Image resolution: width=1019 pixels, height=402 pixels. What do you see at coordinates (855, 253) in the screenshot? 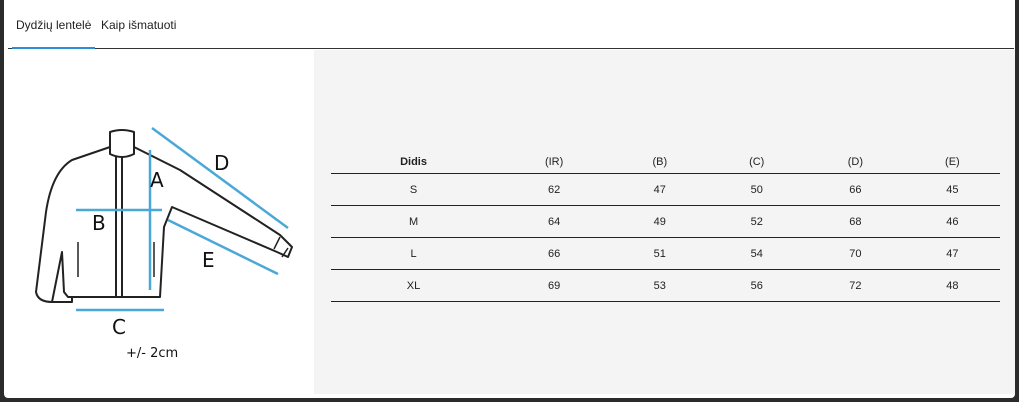
I see `table-cell: 70` at bounding box center [855, 253].